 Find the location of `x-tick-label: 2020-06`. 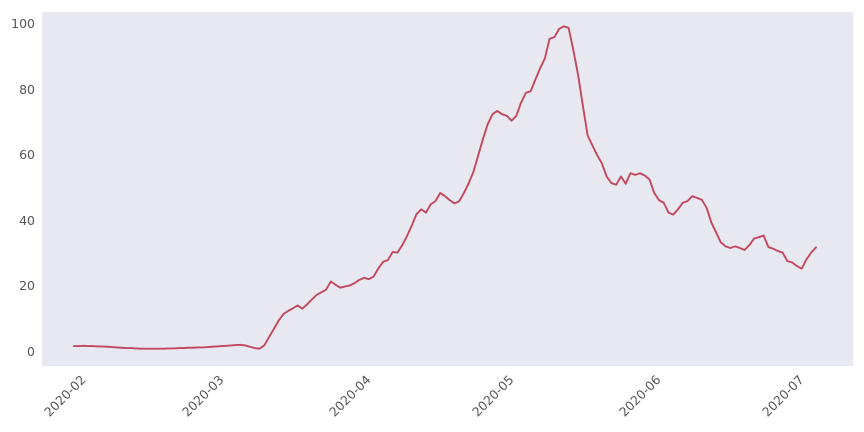

x-tick-label: 2020-06 is located at coordinates (640, 396).